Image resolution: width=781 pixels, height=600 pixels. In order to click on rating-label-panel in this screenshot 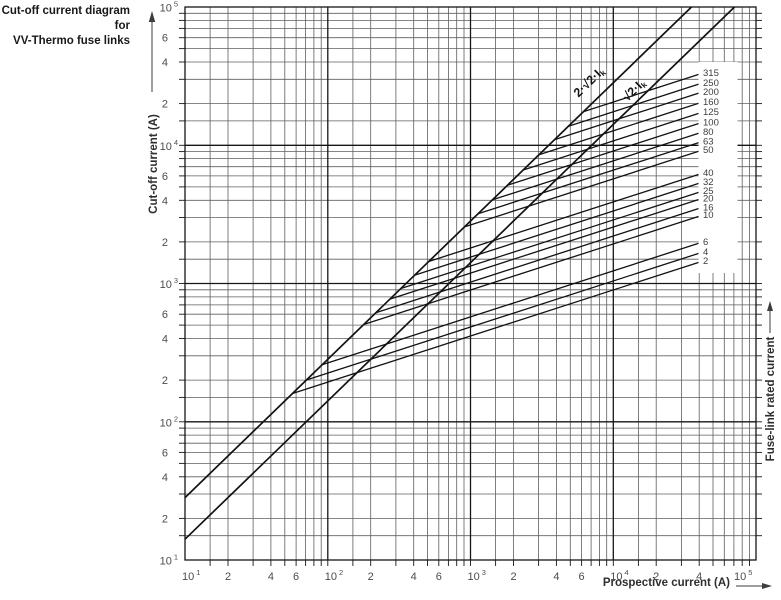, I will do `click(718, 167)`.